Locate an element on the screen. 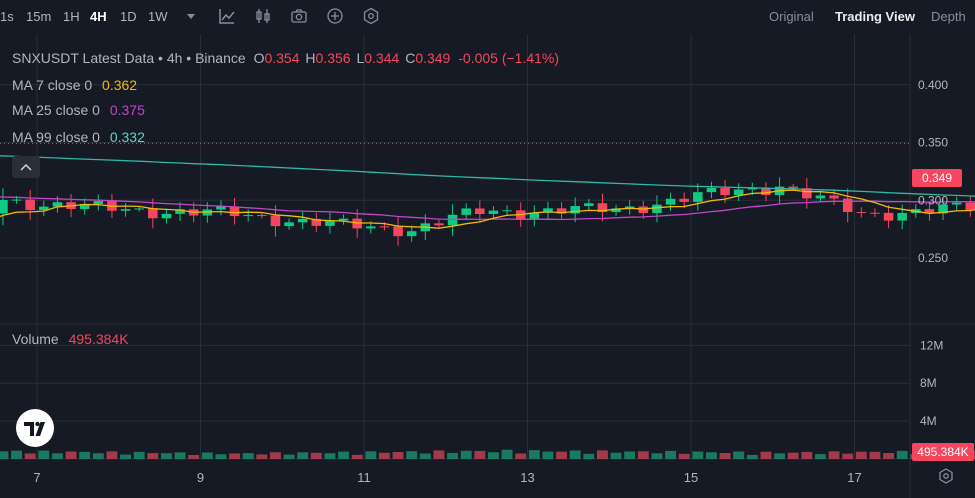  ma99-line is located at coordinates (487, 176).